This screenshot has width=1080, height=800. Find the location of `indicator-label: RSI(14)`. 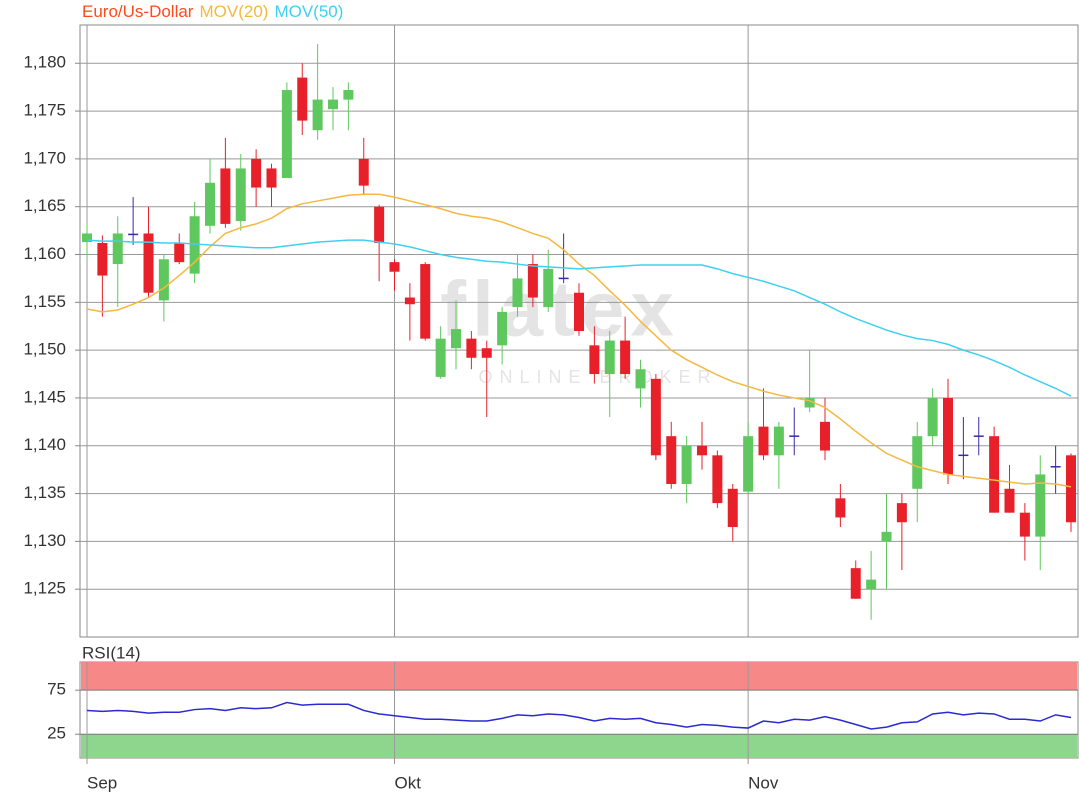

indicator-label: RSI(14) is located at coordinates (111, 652).